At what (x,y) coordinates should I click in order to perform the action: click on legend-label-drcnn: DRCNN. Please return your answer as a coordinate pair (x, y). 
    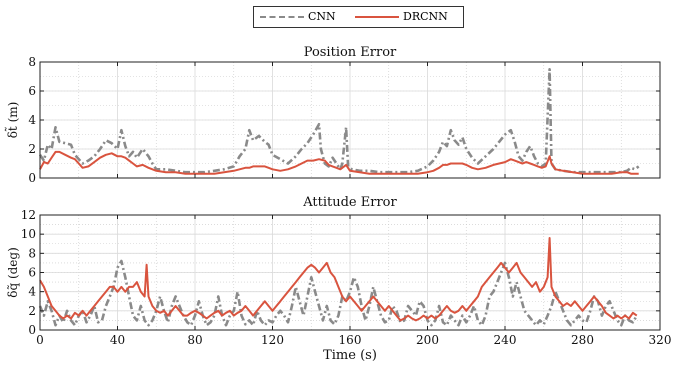
    Looking at the image, I should click on (425, 16).